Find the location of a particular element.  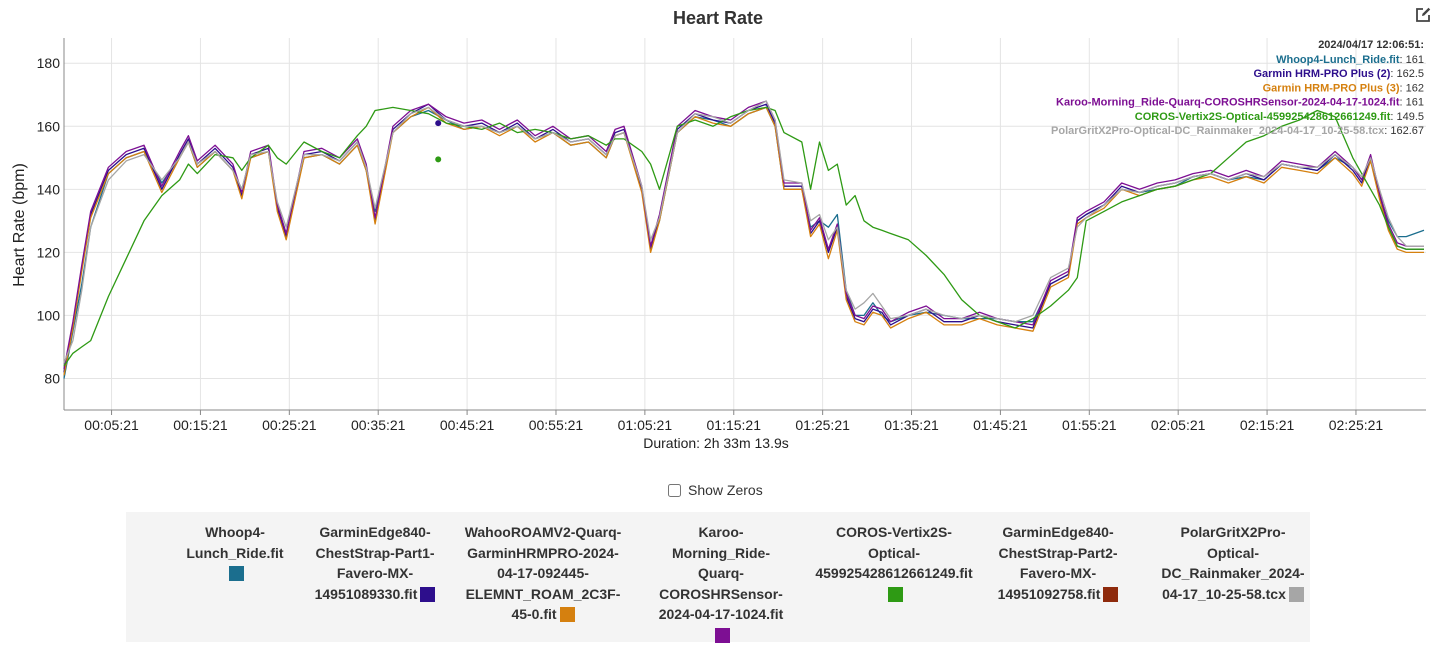

y-axis-title: Heart Rate (bpm) is located at coordinates (19, 225).